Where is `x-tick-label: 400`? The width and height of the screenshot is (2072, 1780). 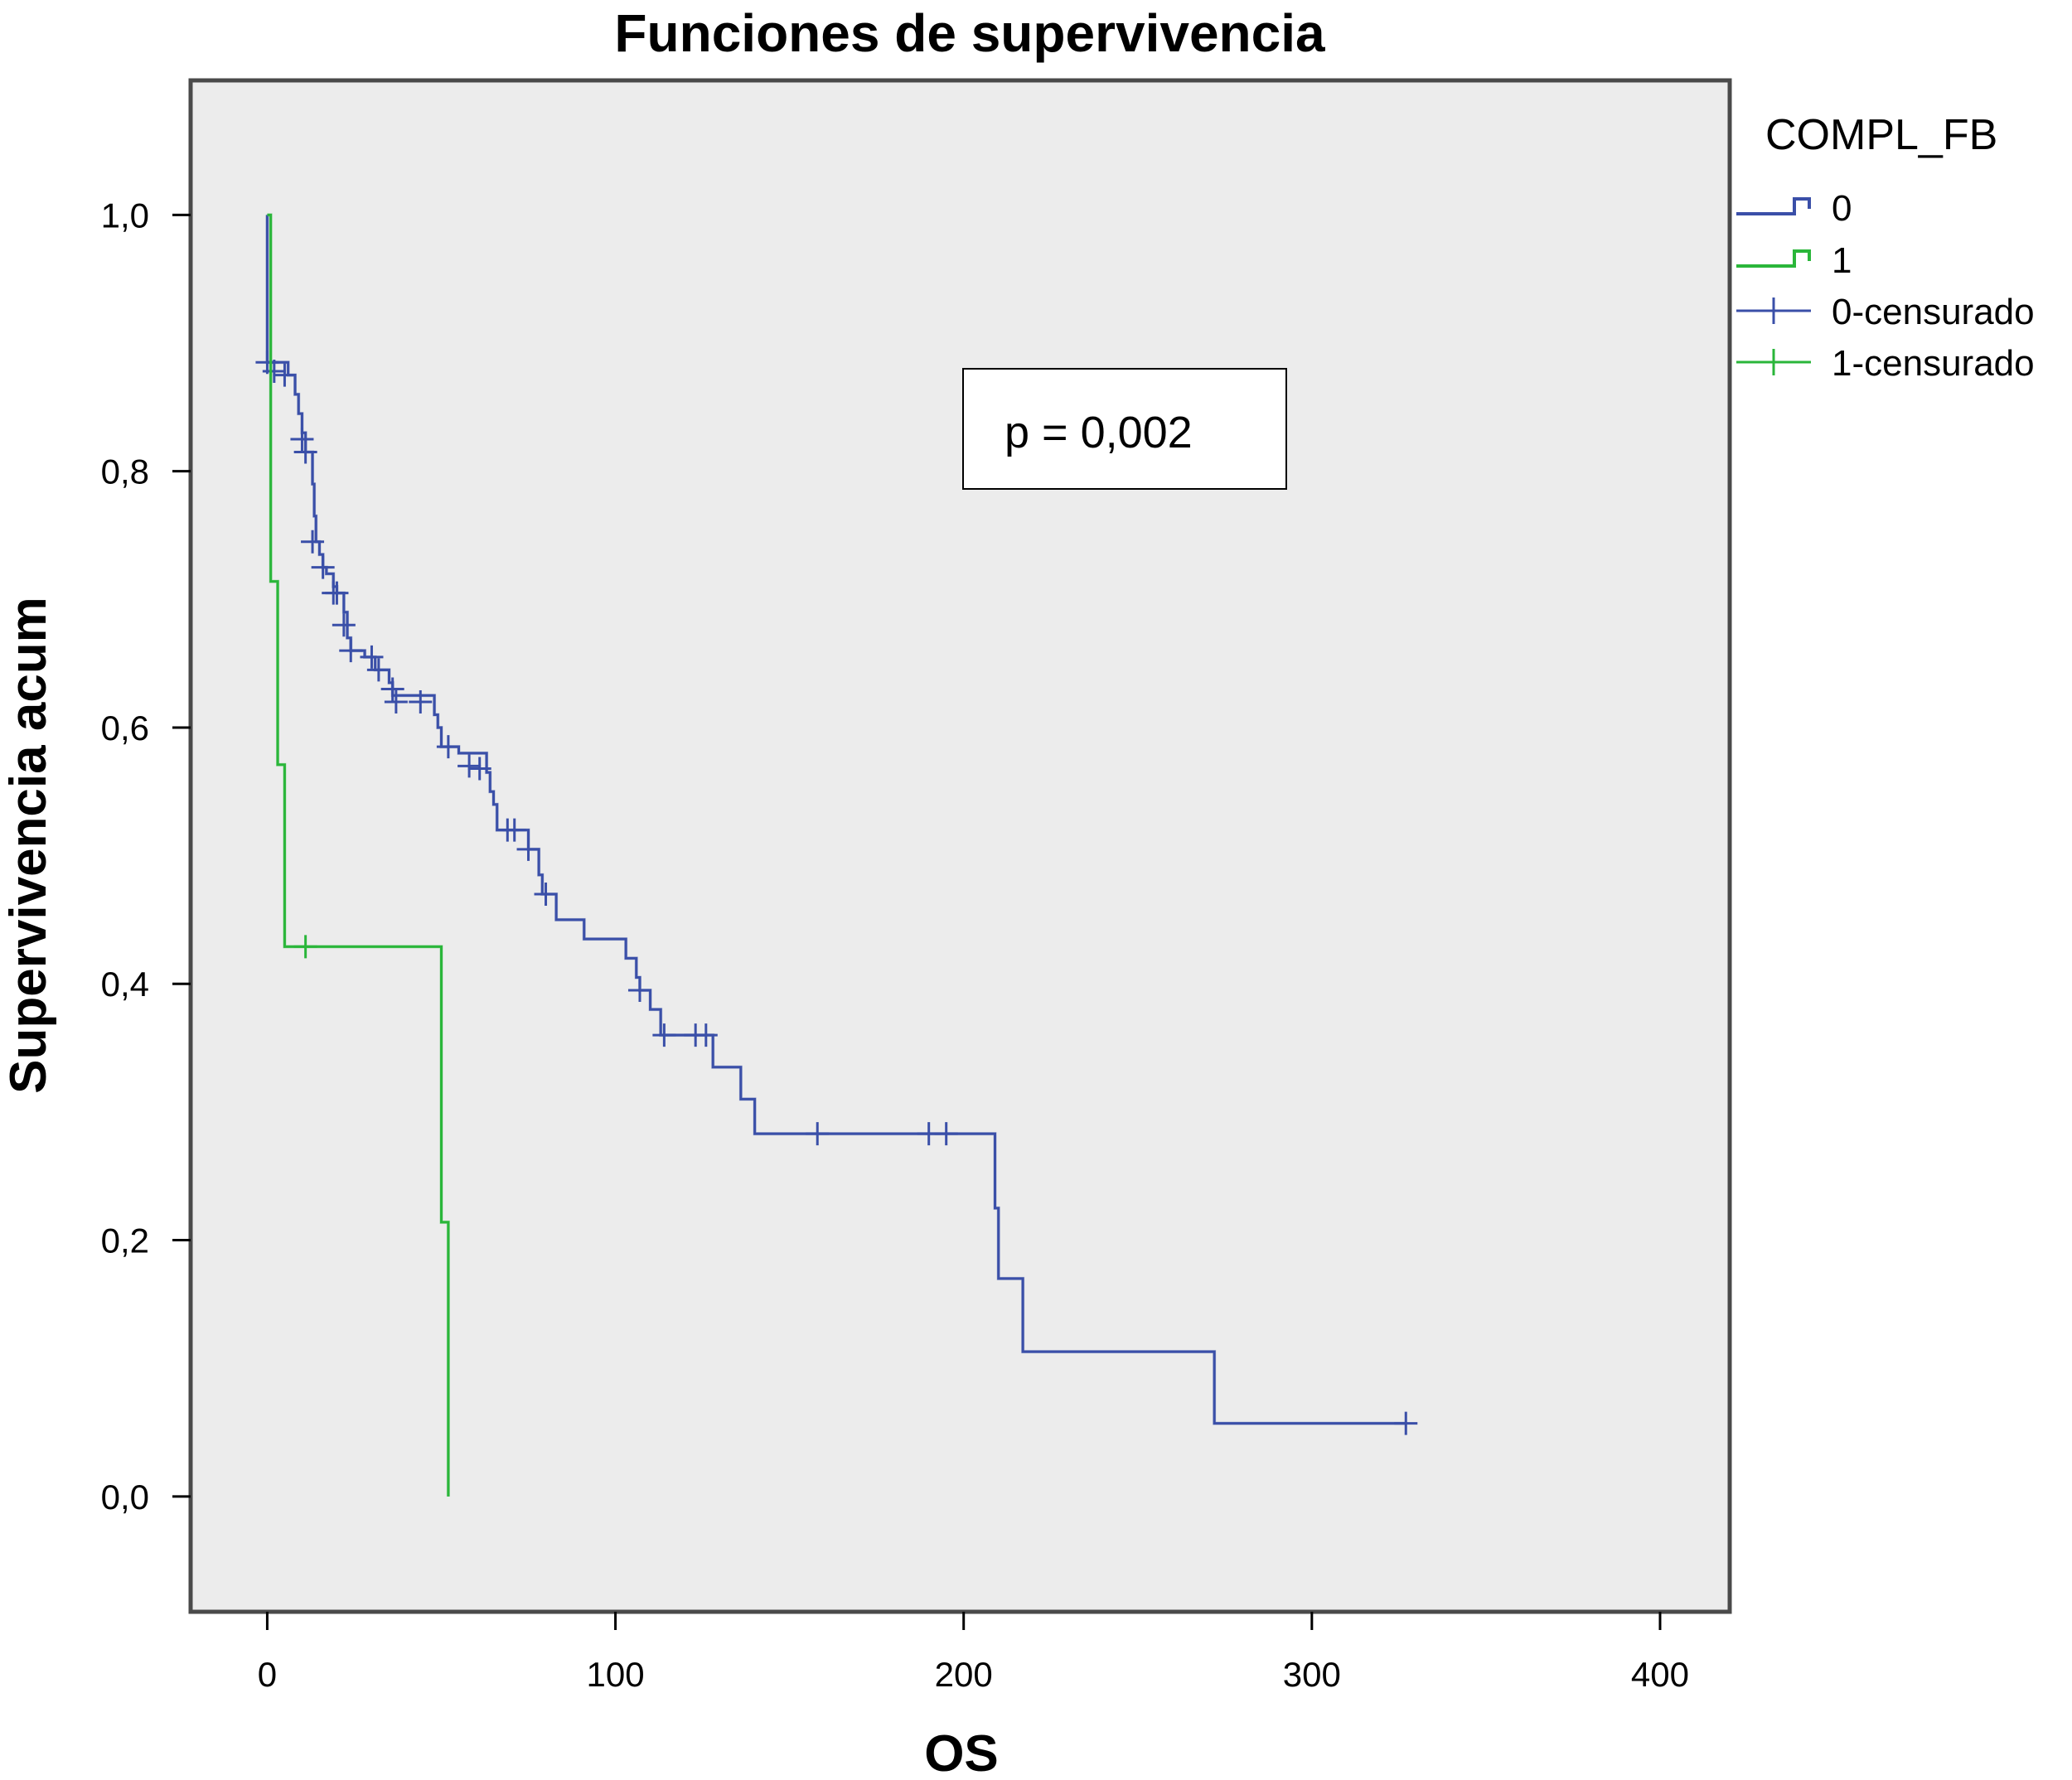 x-tick-label: 400 is located at coordinates (1660, 1674).